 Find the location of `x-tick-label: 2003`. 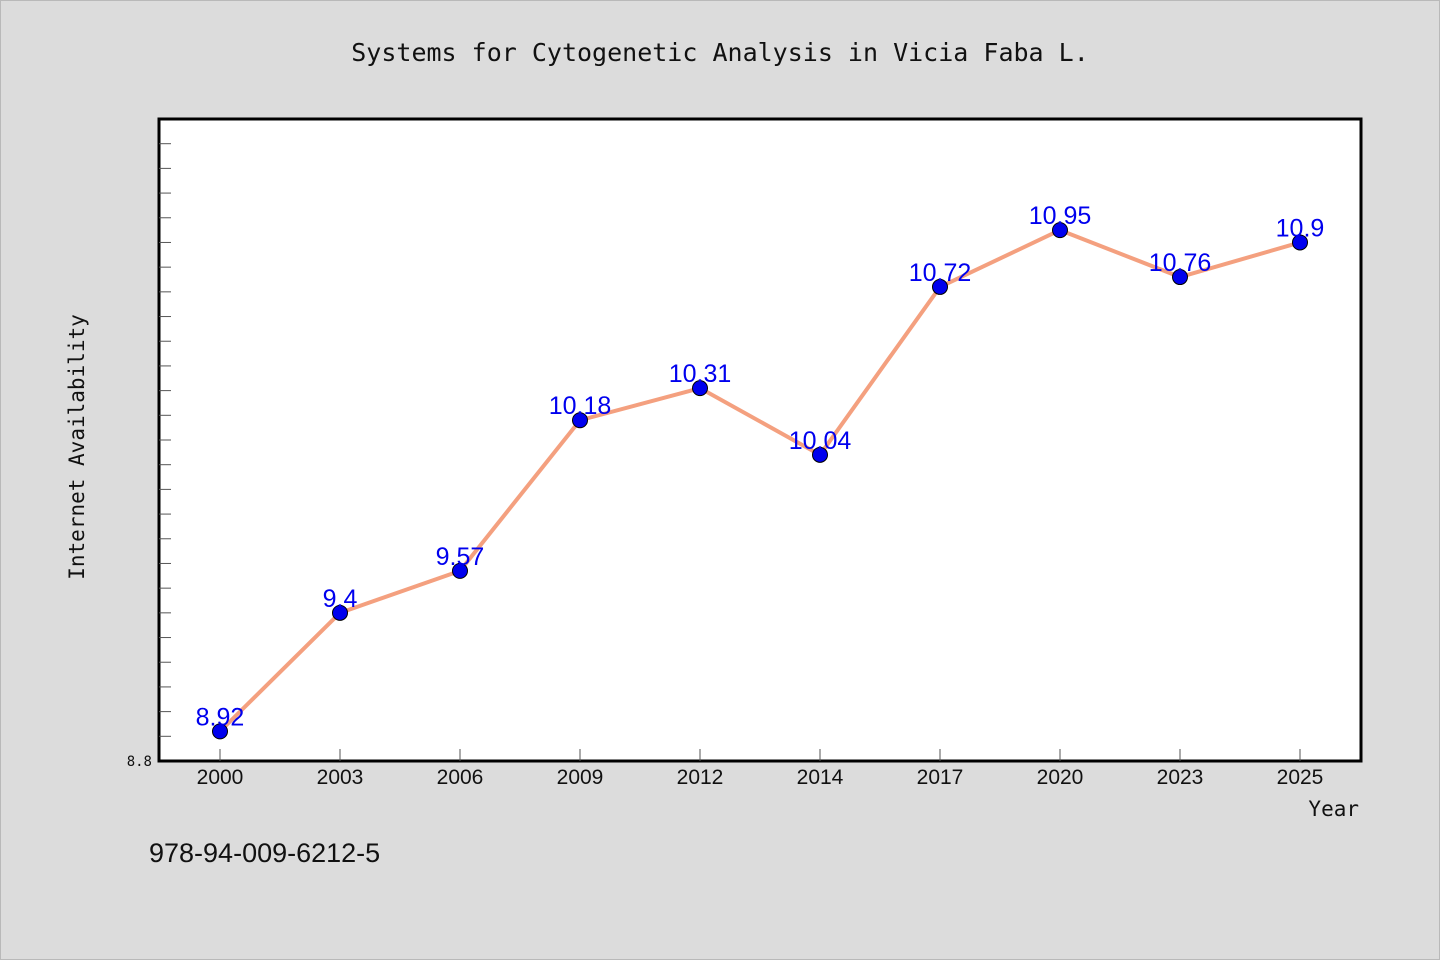

x-tick-label: 2003 is located at coordinates (340, 777).